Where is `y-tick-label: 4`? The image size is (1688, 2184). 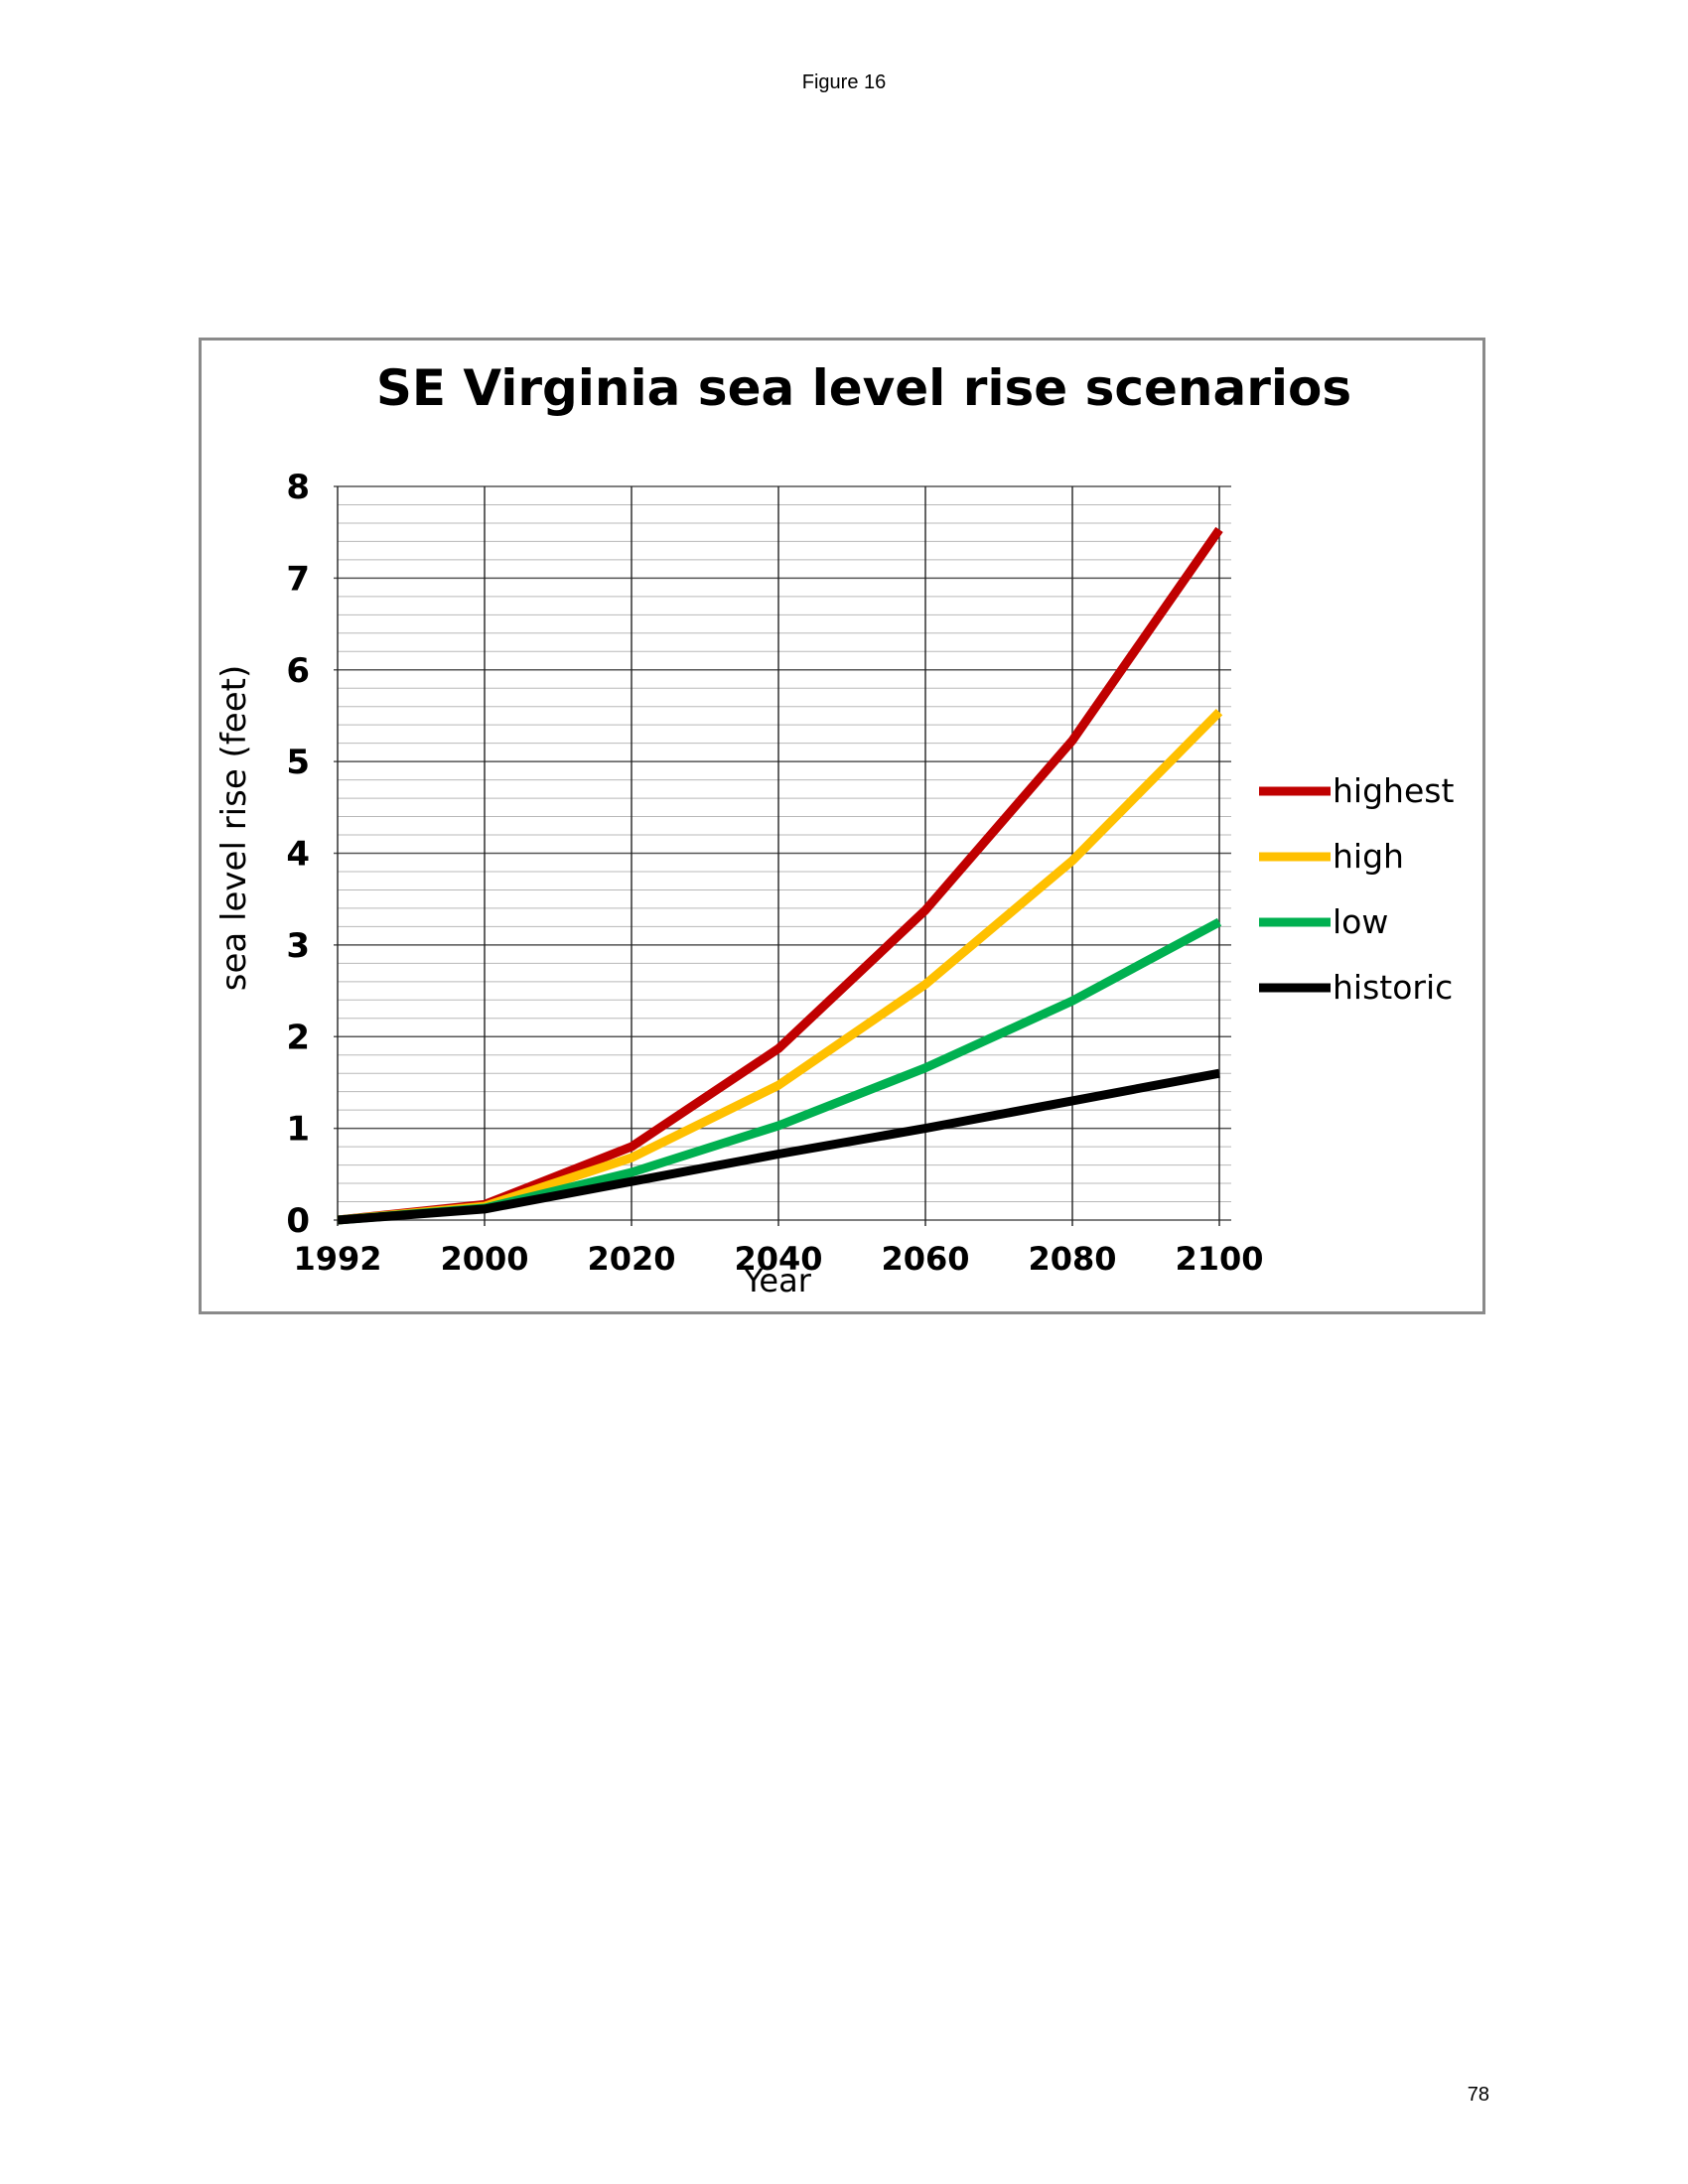
y-tick-label: 4 is located at coordinates (298, 855).